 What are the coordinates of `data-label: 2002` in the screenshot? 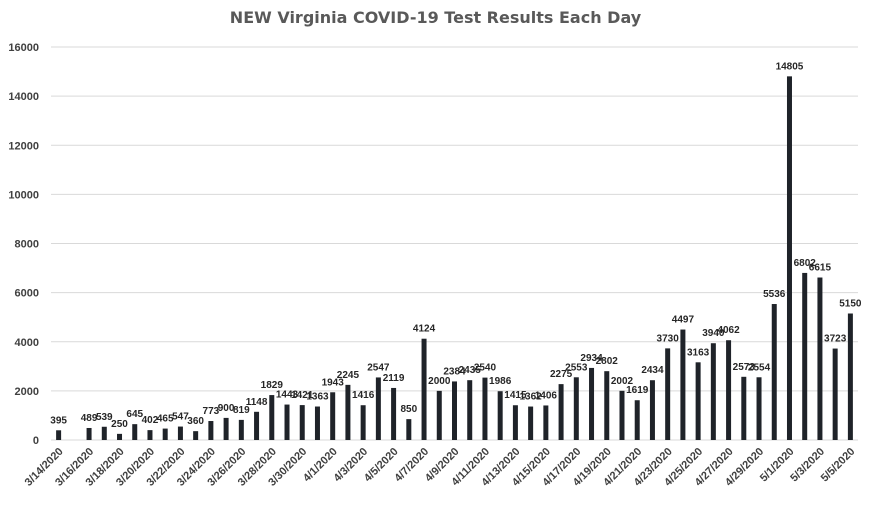 It's located at (622, 381).